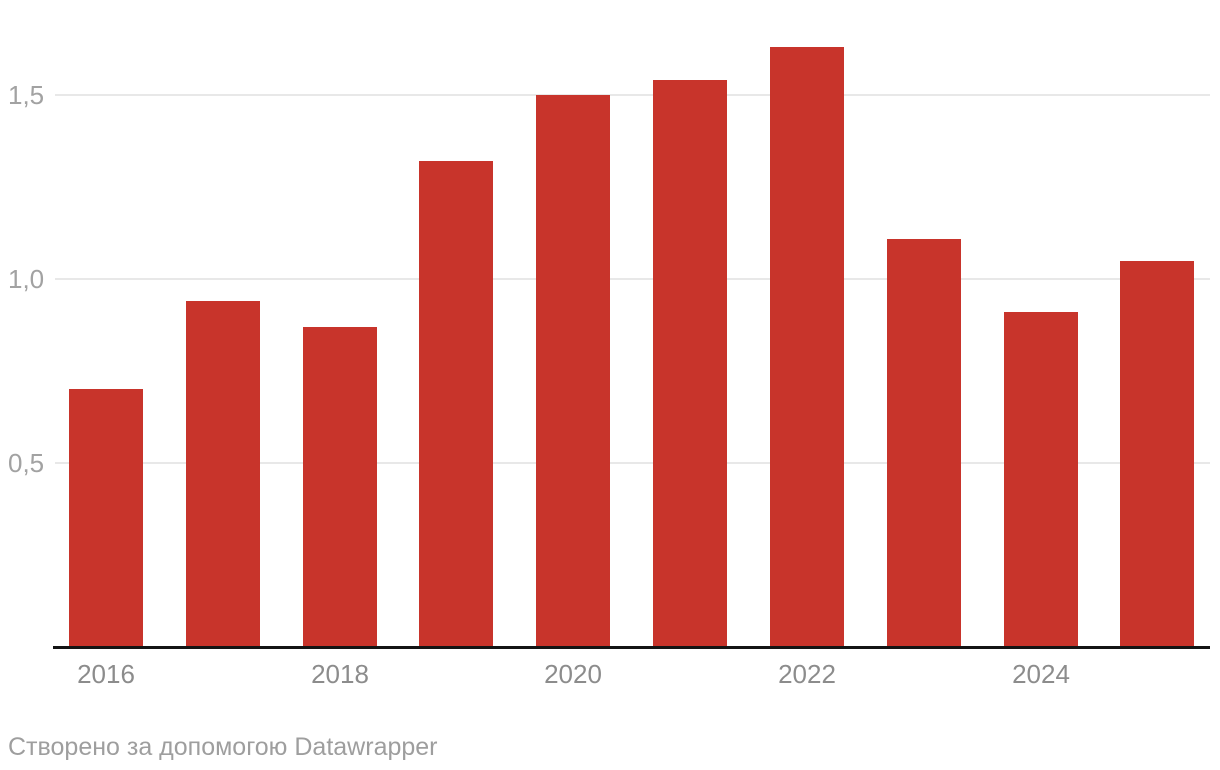 This screenshot has width=1220, height=770. Describe the element at coordinates (1041, 674) in the screenshot. I see `x-tick-label-2024: 2024` at that location.